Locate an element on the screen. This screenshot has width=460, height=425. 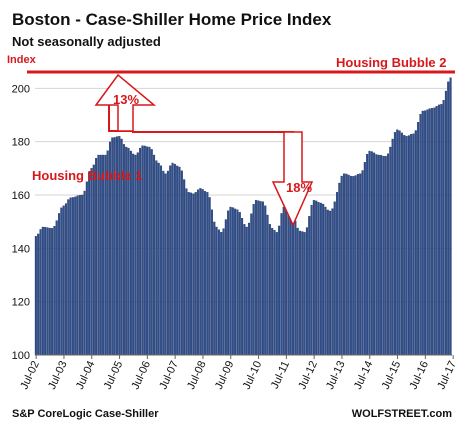
x-tick-label: Jul-10 is located at coordinates (253, 375).